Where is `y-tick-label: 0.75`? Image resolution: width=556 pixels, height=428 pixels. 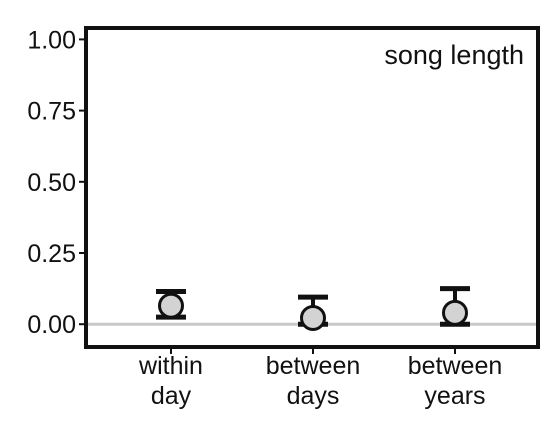 y-tick-label: 0.75 is located at coordinates (51, 112).